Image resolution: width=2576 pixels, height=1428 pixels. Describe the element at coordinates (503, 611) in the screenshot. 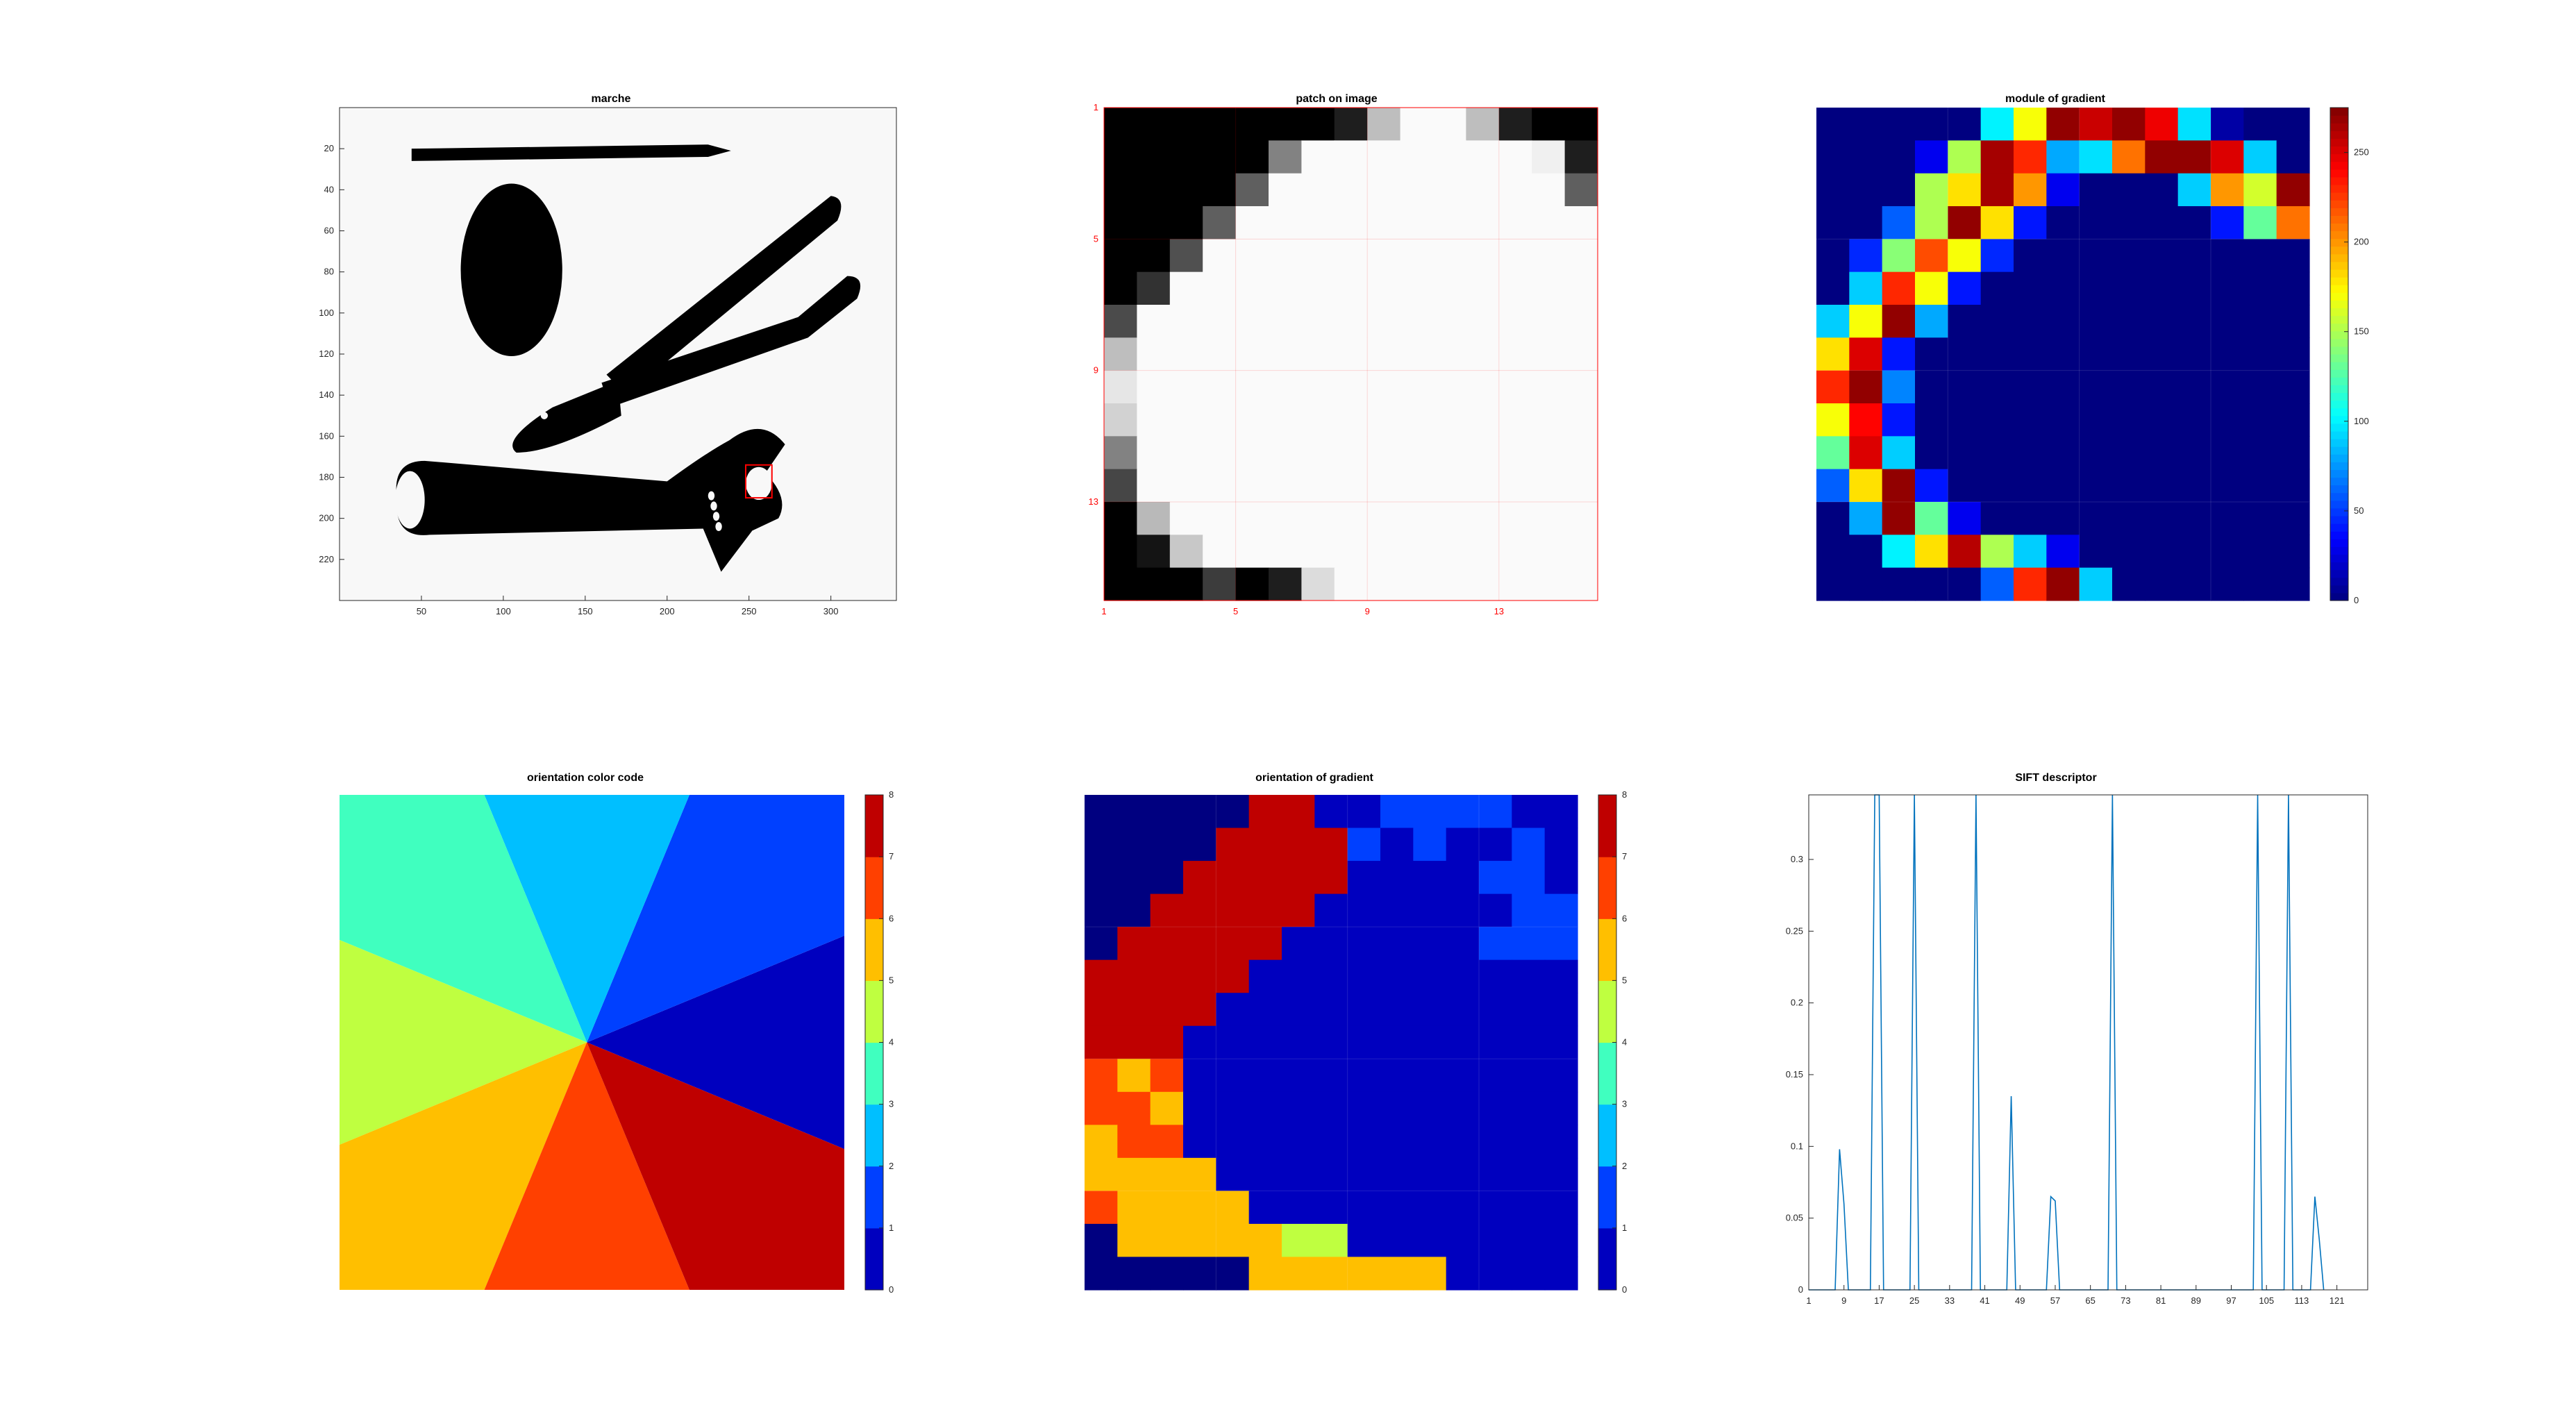

I see `image-xtick-label: 100` at that location.